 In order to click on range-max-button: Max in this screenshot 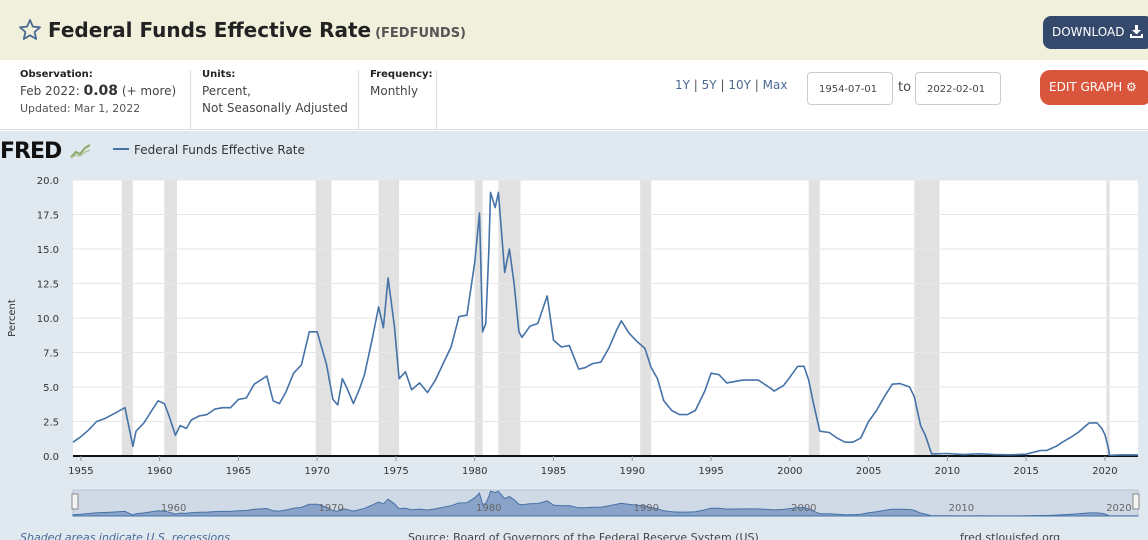, I will do `click(775, 85)`.